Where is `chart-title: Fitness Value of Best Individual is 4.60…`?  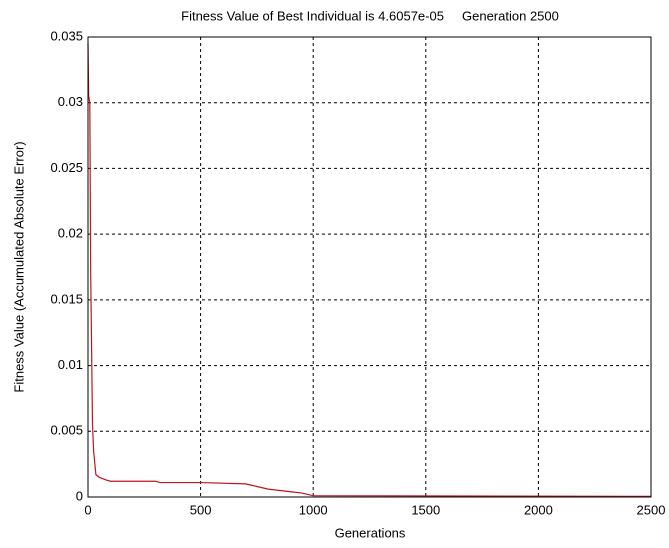 chart-title: Fitness Value of Best Individual is 4.60… is located at coordinates (370, 15).